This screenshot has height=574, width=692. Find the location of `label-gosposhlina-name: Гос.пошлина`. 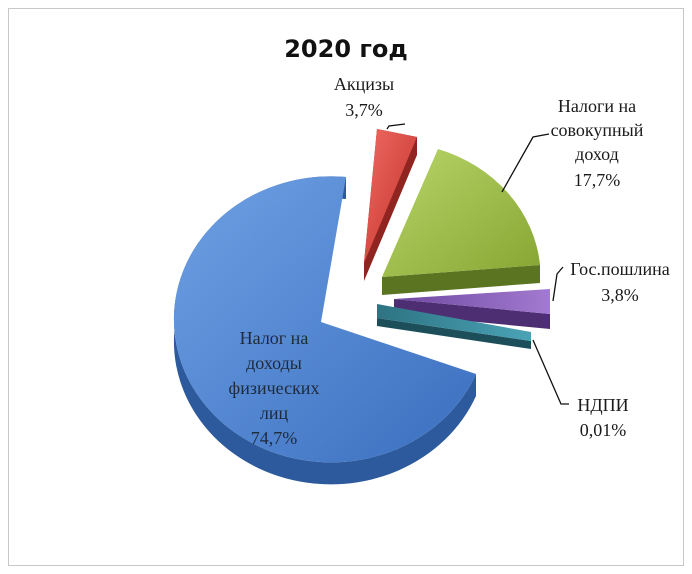

label-gosposhlina-name: Гос.пошлина is located at coordinates (620, 269).